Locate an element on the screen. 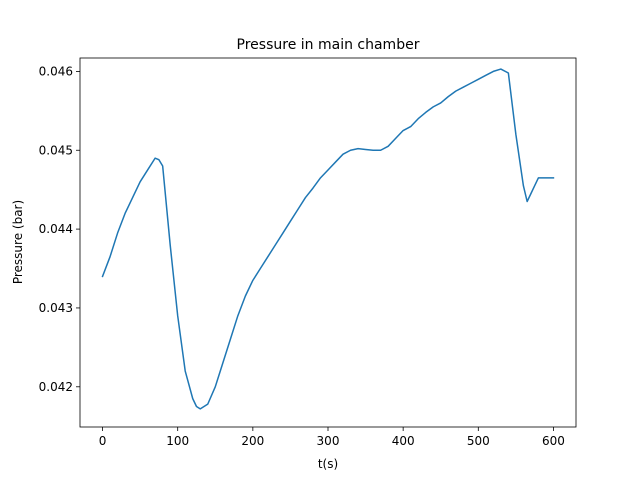  x-tick-label: 300 is located at coordinates (328, 441).